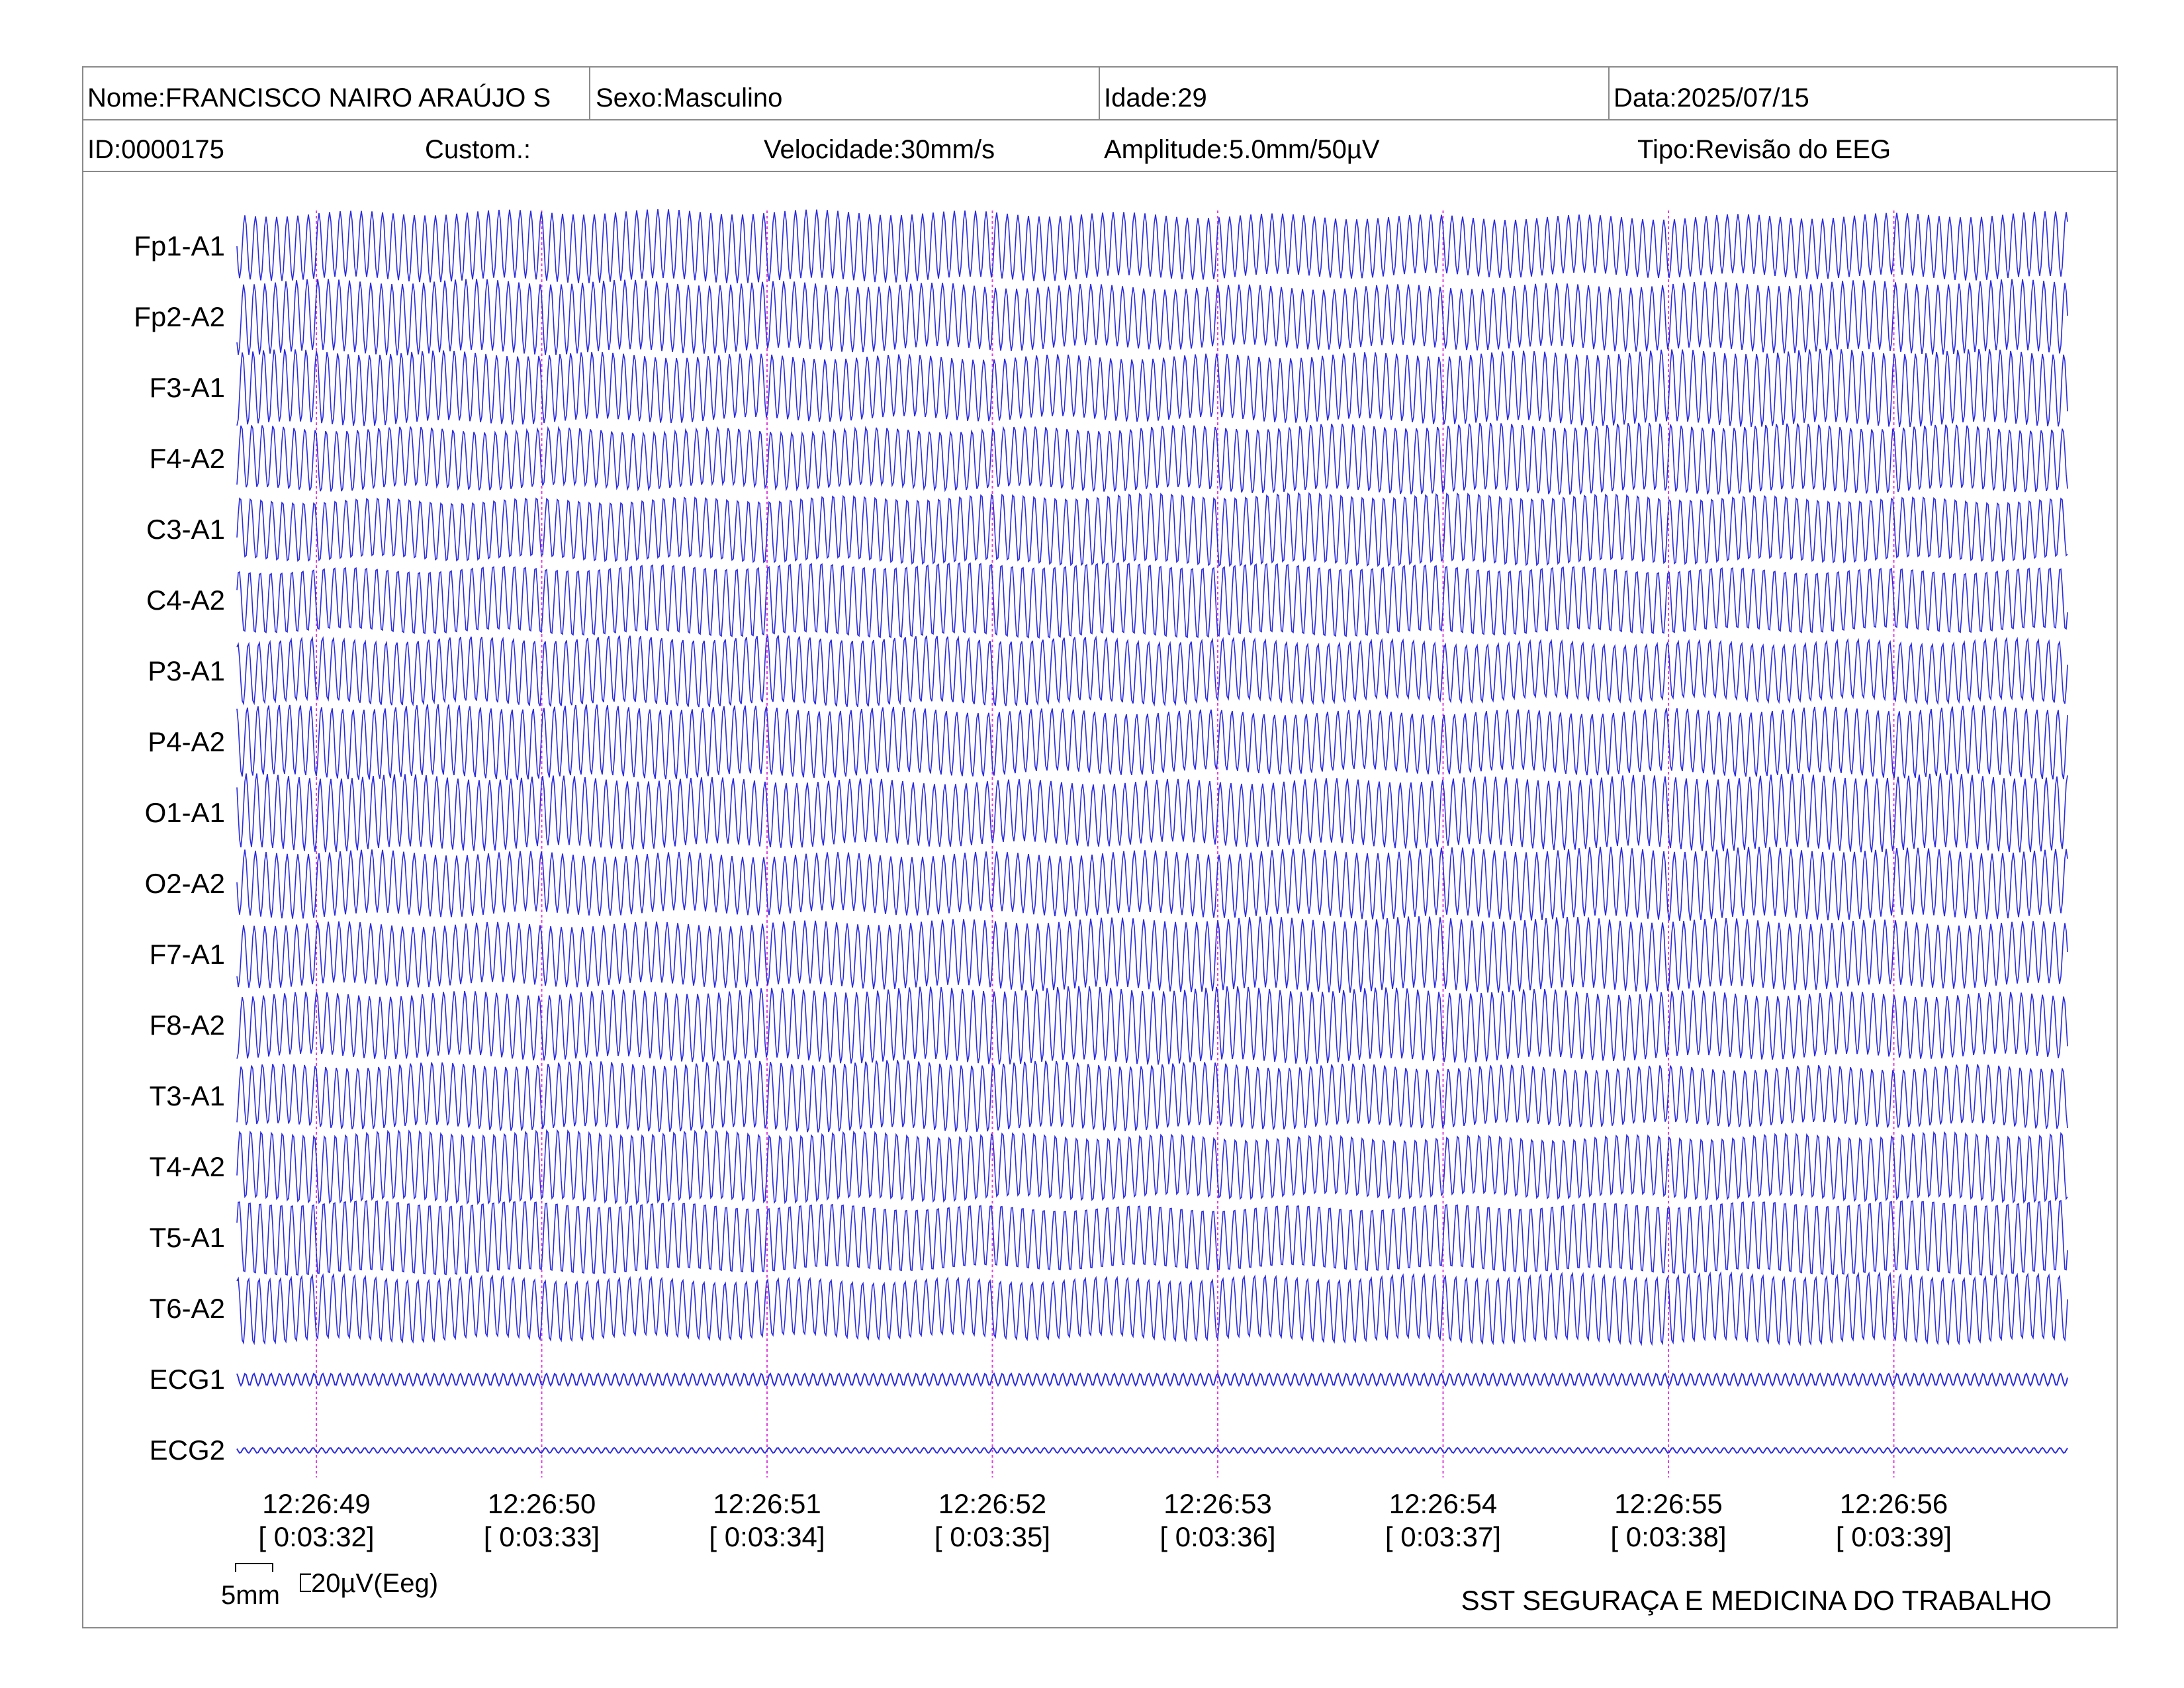  I want to click on channel-label: T6-A2, so click(187, 1308).